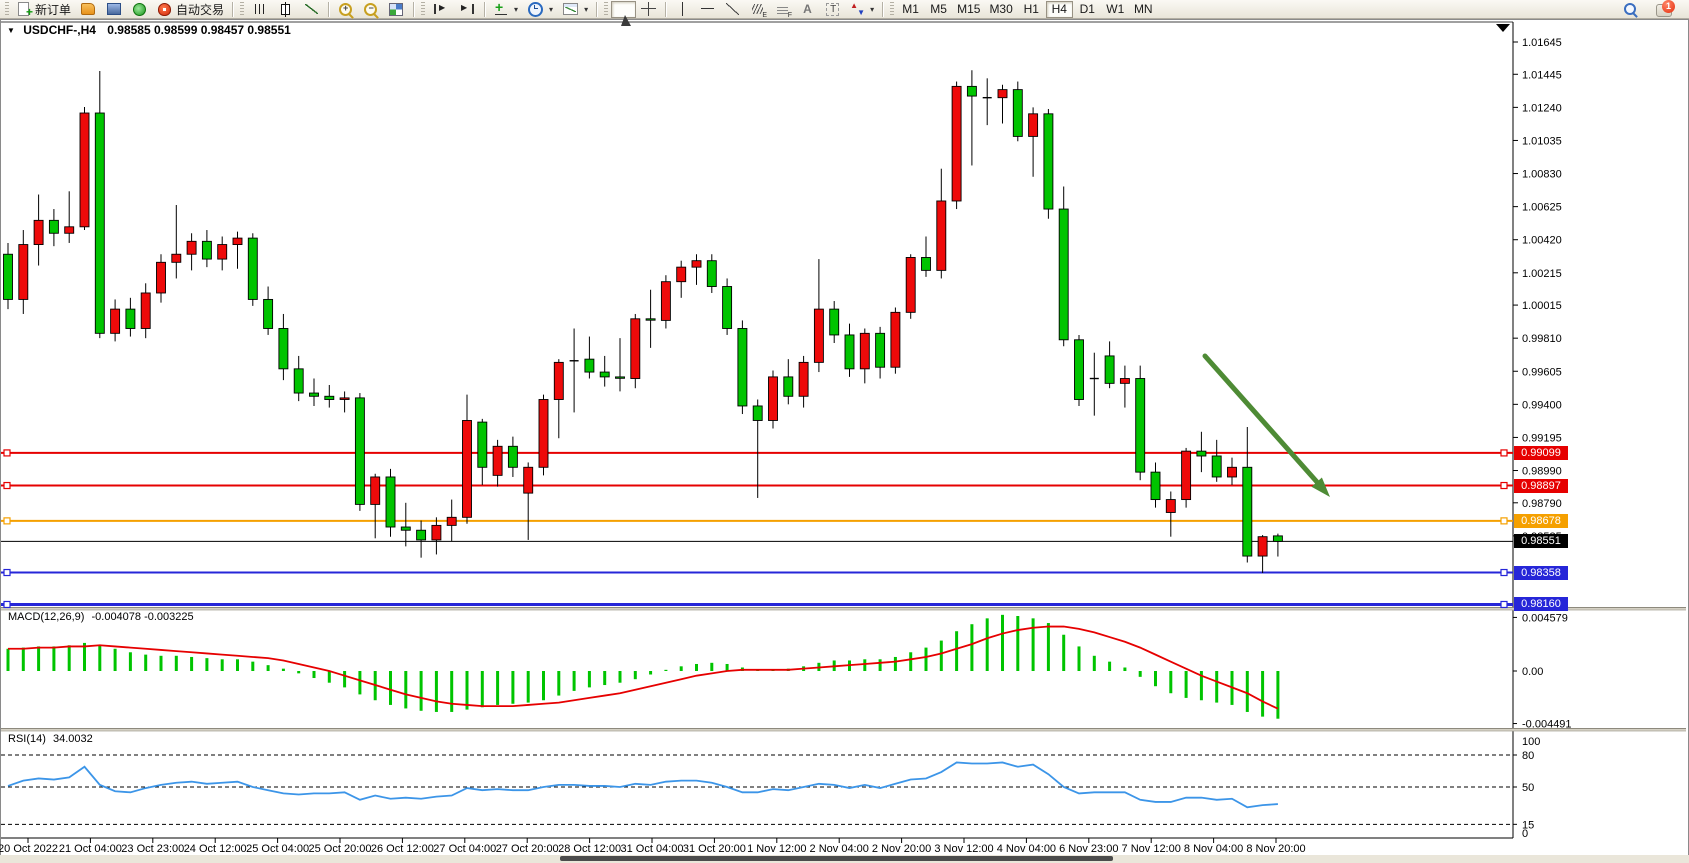 The height and width of the screenshot is (863, 1689). What do you see at coordinates (25, 10) in the screenshot?
I see `new-order-icon` at bounding box center [25, 10].